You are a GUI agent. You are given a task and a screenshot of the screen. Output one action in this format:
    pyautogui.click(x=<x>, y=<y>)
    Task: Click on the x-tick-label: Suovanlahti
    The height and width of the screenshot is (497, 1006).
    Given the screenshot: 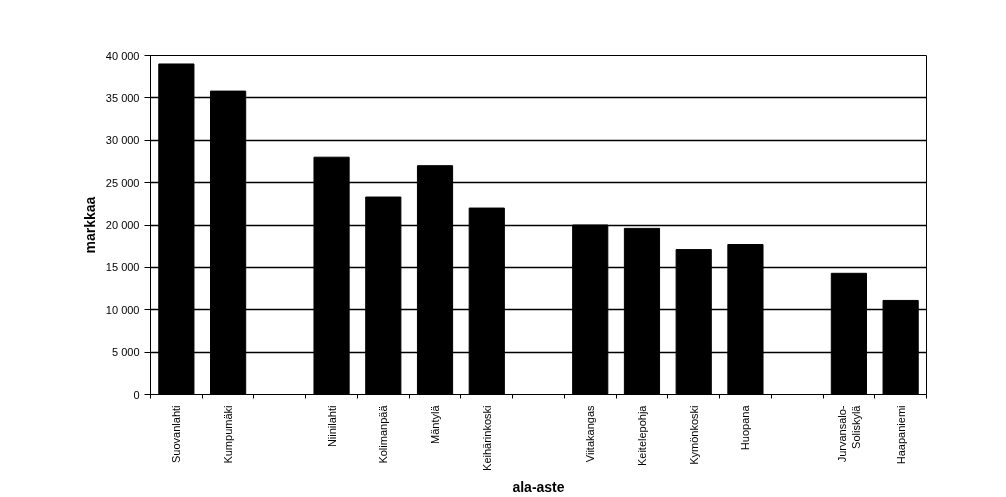 What is the action you would take?
    pyautogui.click(x=176, y=434)
    